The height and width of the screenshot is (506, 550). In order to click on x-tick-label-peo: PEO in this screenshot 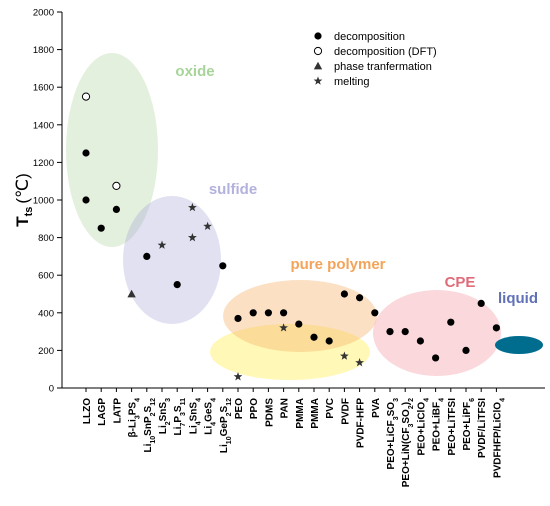, I will do `click(239, 408)`.